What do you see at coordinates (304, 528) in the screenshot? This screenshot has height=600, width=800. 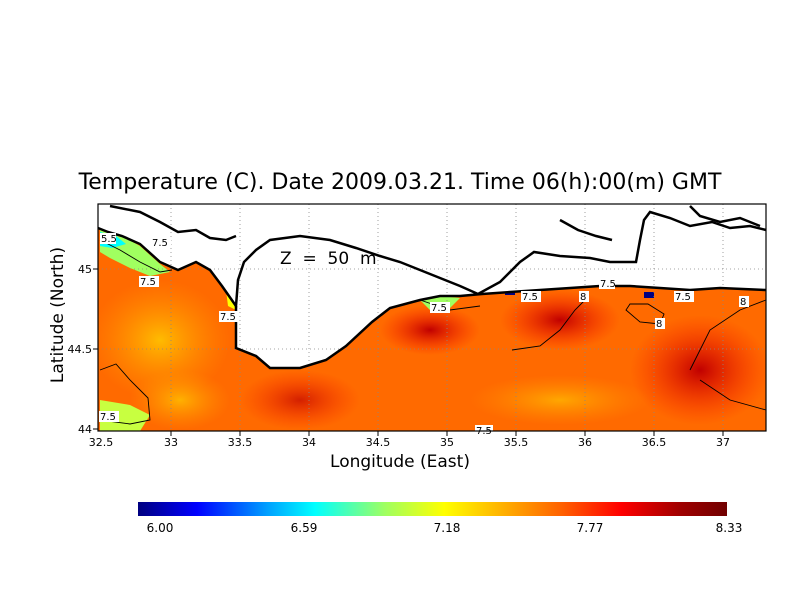 I see `colorbar-label: 6.59` at bounding box center [304, 528].